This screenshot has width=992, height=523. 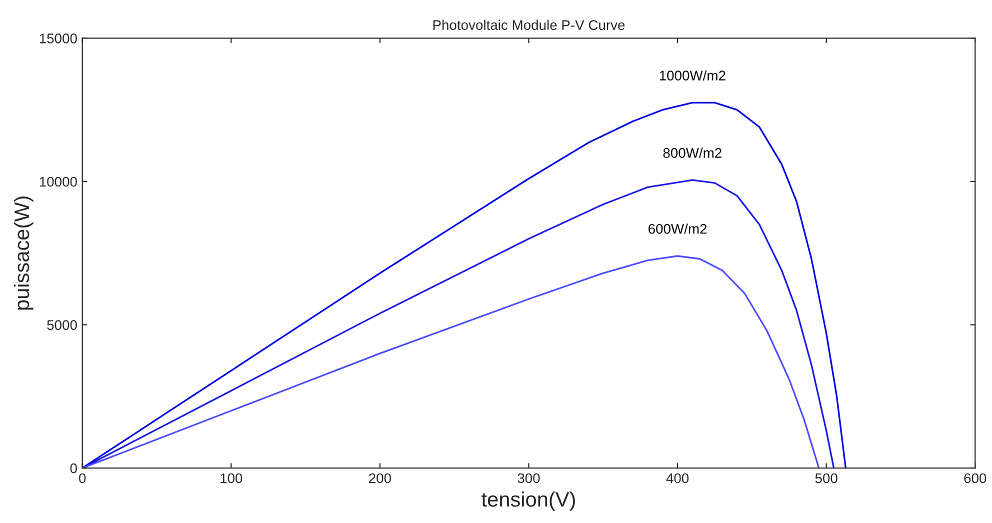 I want to click on x-tick-label: 100, so click(x=231, y=478).